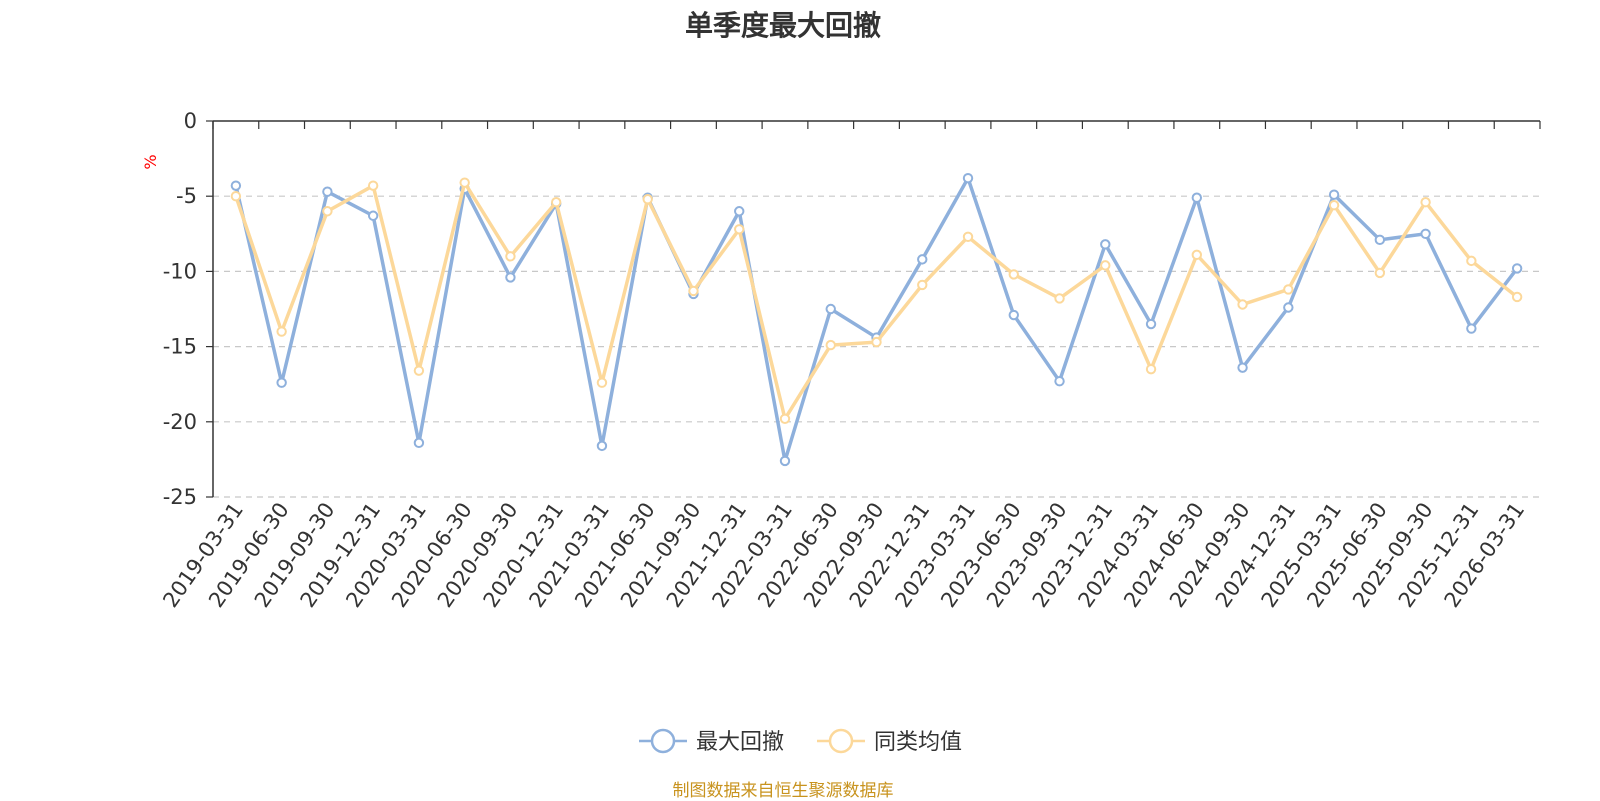  I want to click on y-tick-label: 0, so click(190, 121).